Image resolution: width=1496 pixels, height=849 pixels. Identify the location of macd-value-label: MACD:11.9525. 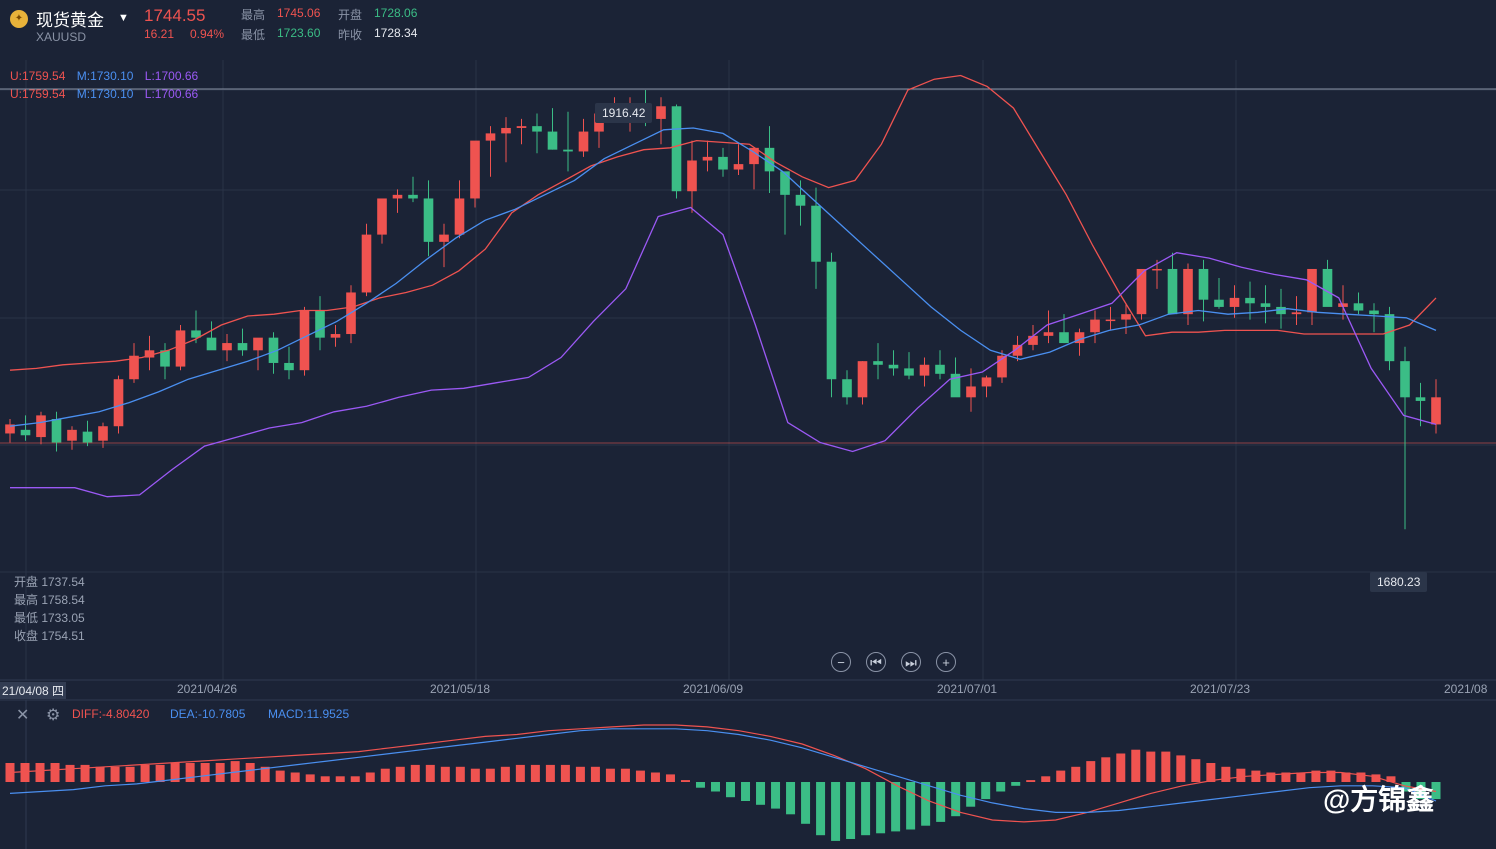
(309, 714).